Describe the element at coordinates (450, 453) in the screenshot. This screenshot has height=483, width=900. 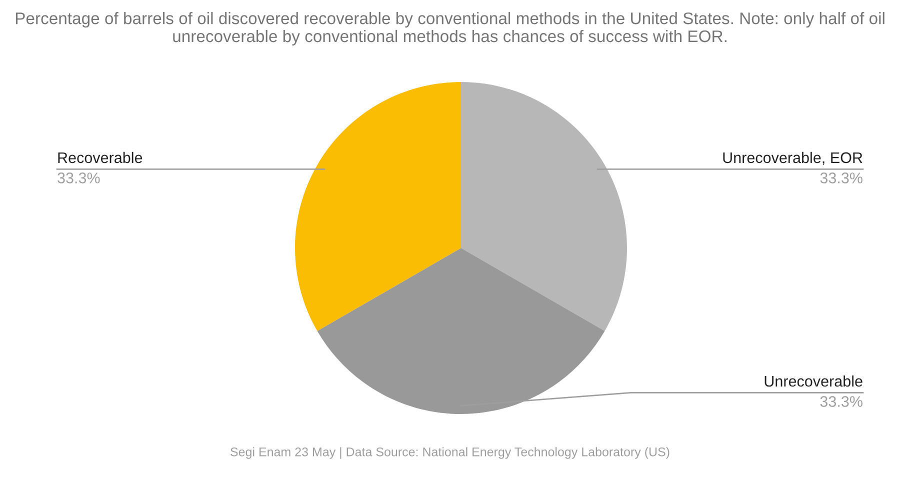
I see `text: Segi Enam 23 May | Data Source: National Energy Technology Laboratory (US)` at that location.